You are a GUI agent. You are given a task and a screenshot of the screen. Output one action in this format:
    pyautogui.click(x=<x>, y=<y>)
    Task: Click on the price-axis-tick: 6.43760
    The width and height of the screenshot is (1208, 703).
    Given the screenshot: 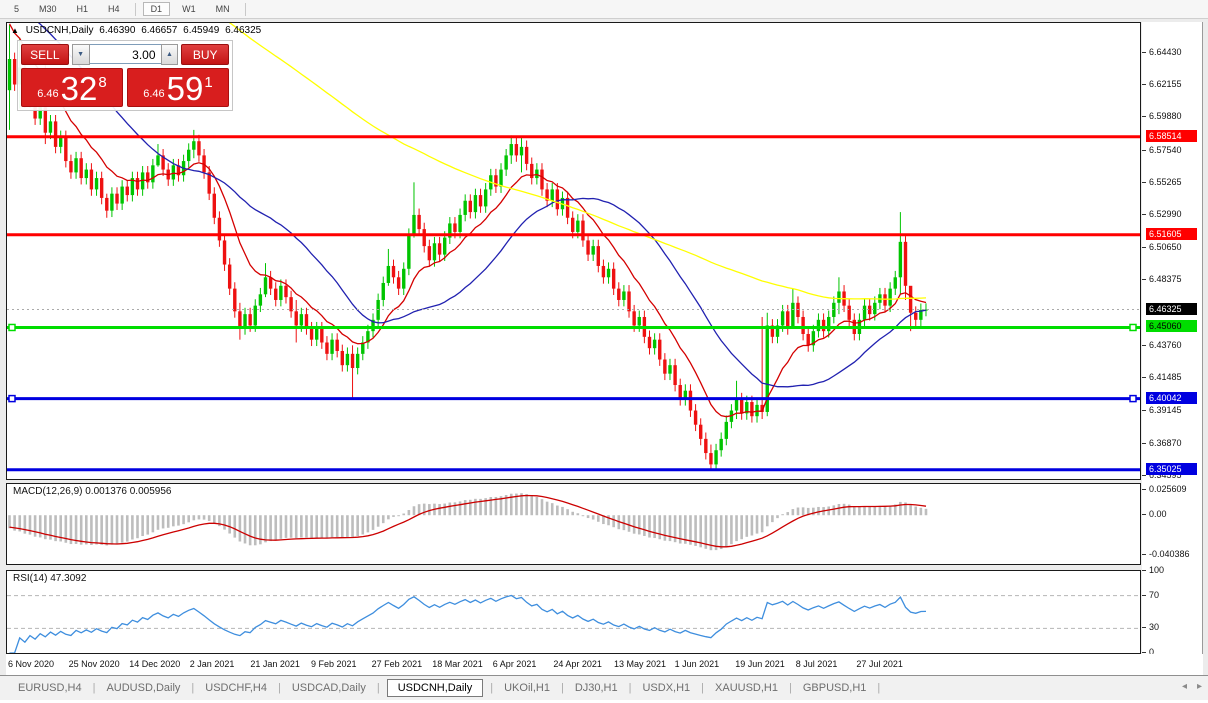 What is the action you would take?
    pyautogui.click(x=1165, y=344)
    